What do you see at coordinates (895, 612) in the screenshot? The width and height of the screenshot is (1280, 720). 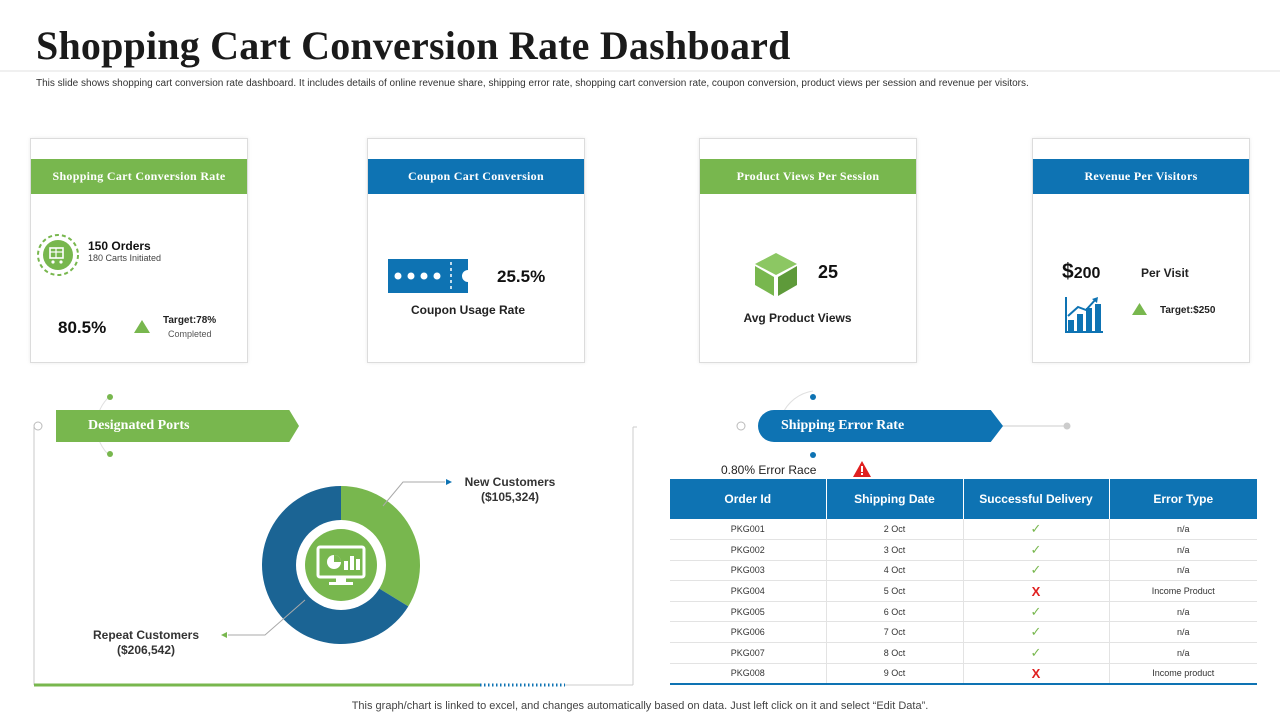 I see `shipping-date-cell: 6 Oct` at bounding box center [895, 612].